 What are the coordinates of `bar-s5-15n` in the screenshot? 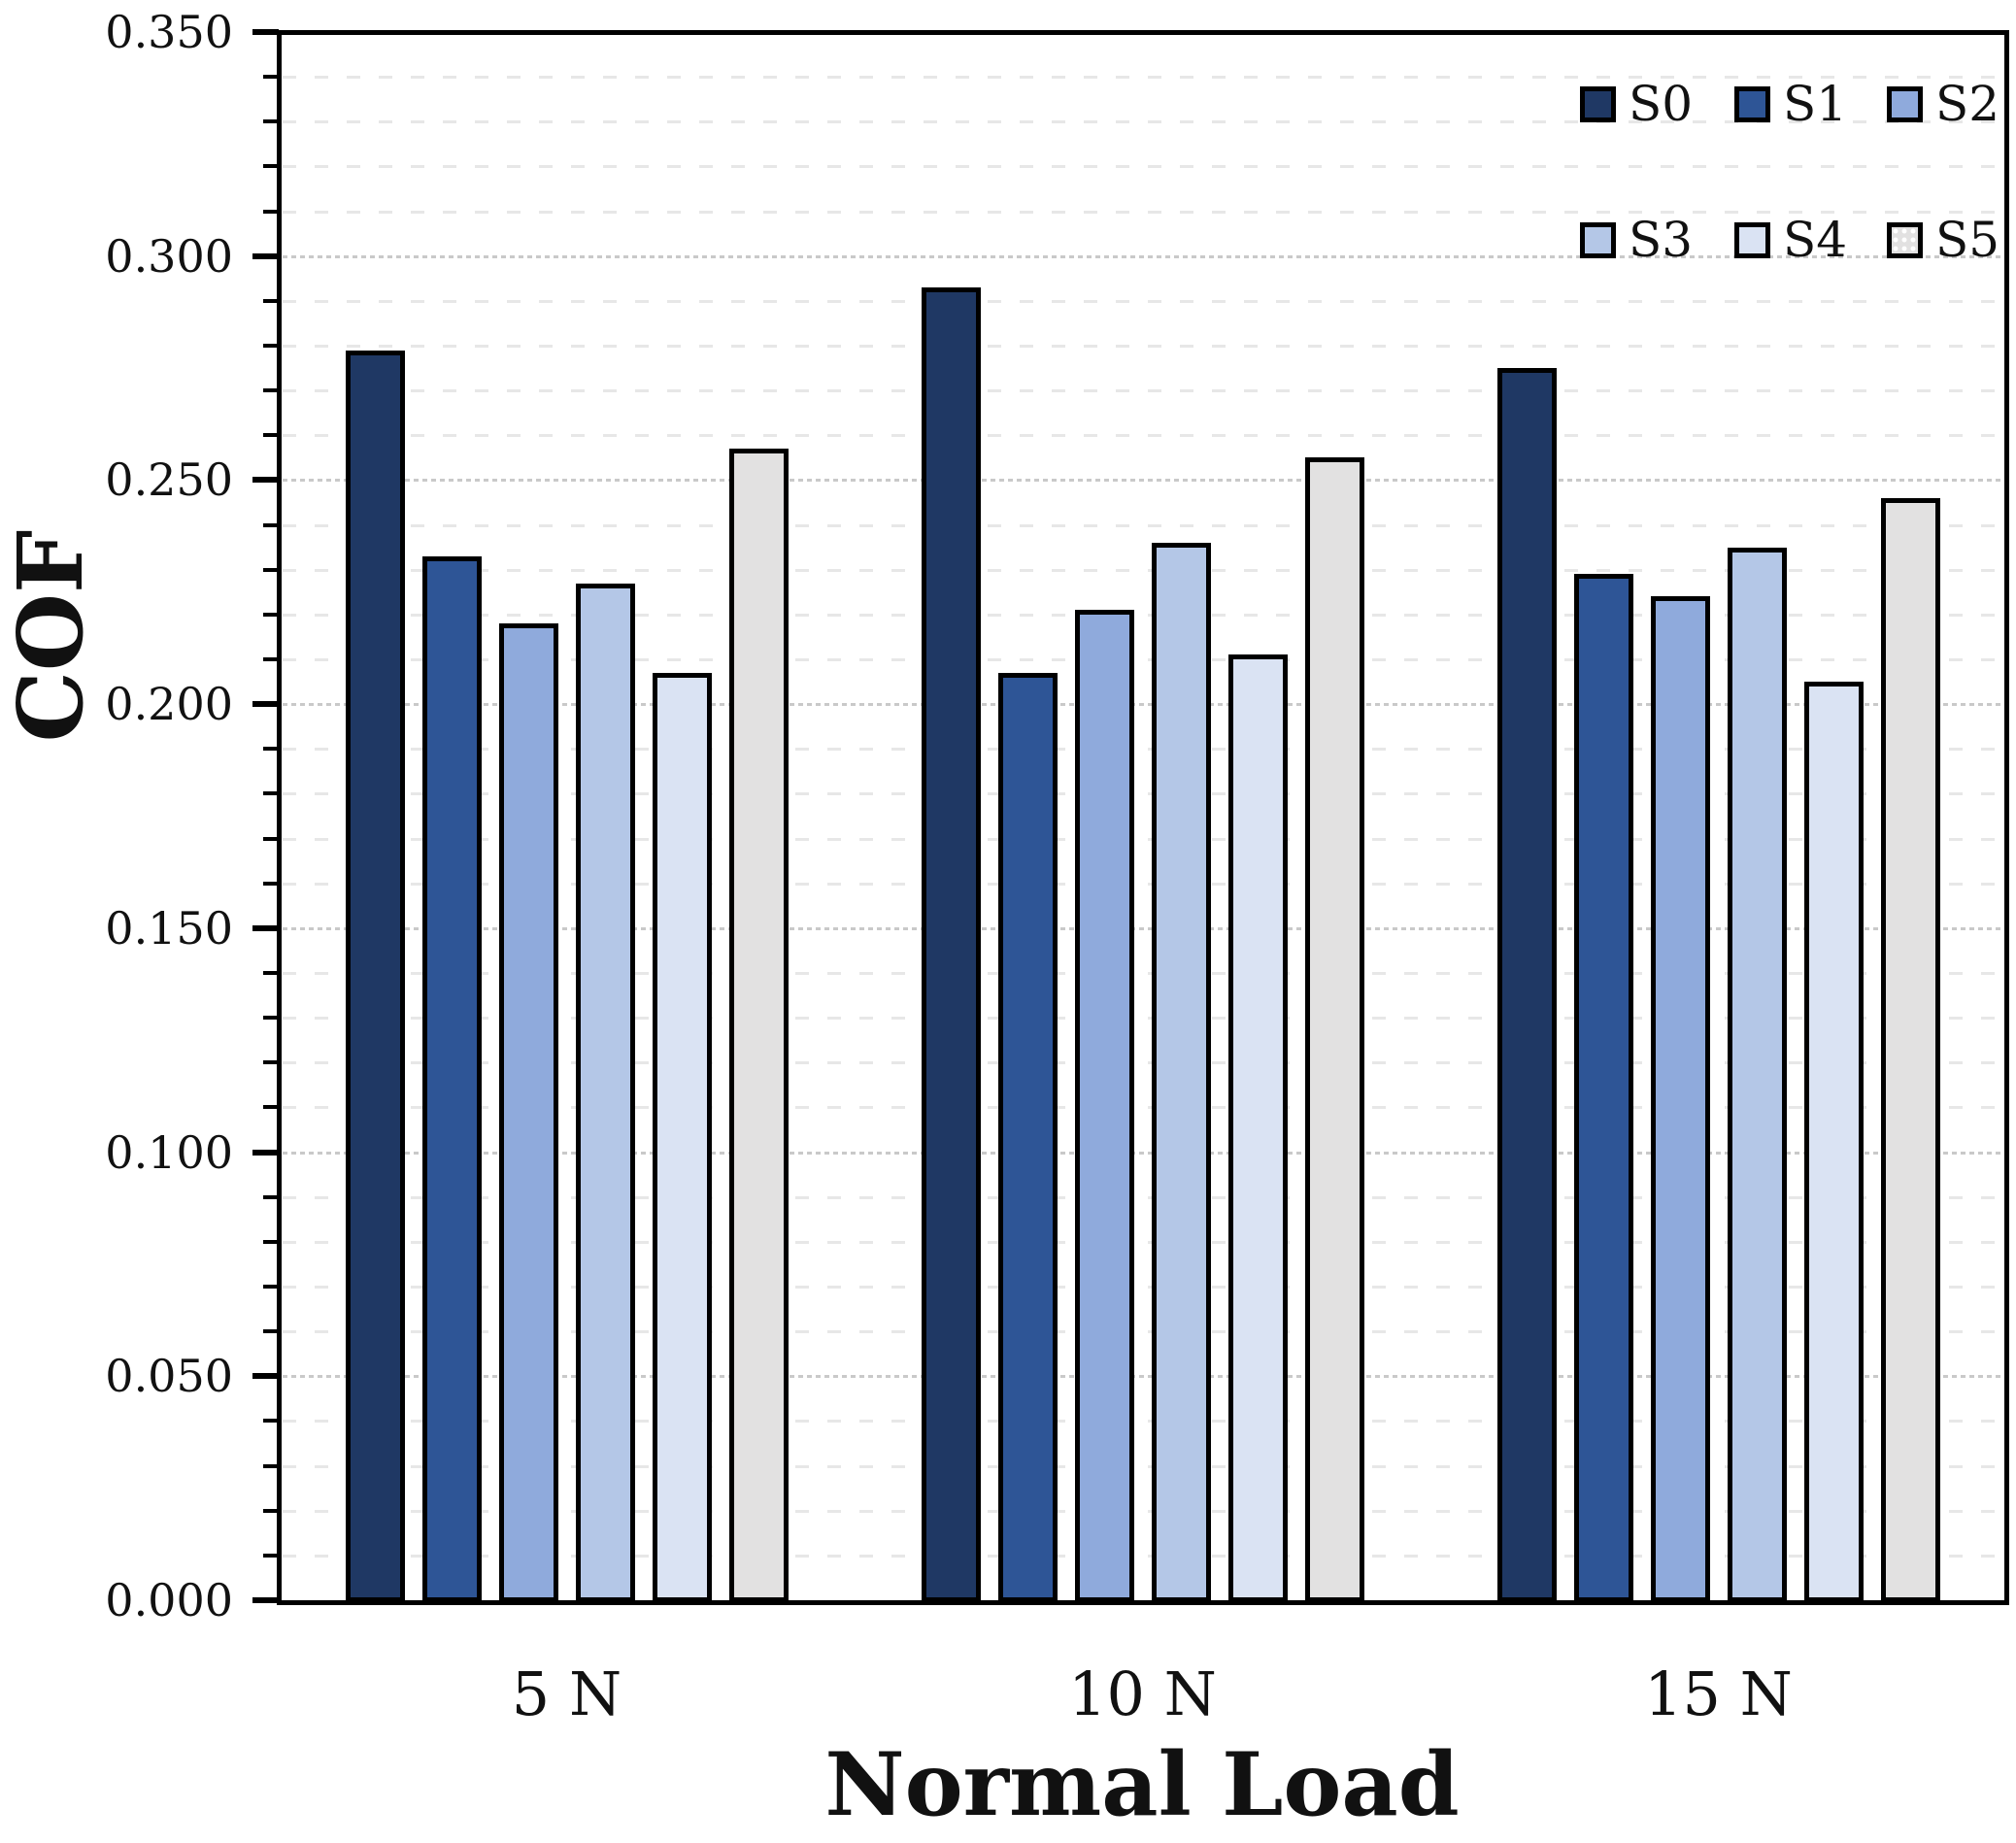 It's located at (1910, 1049).